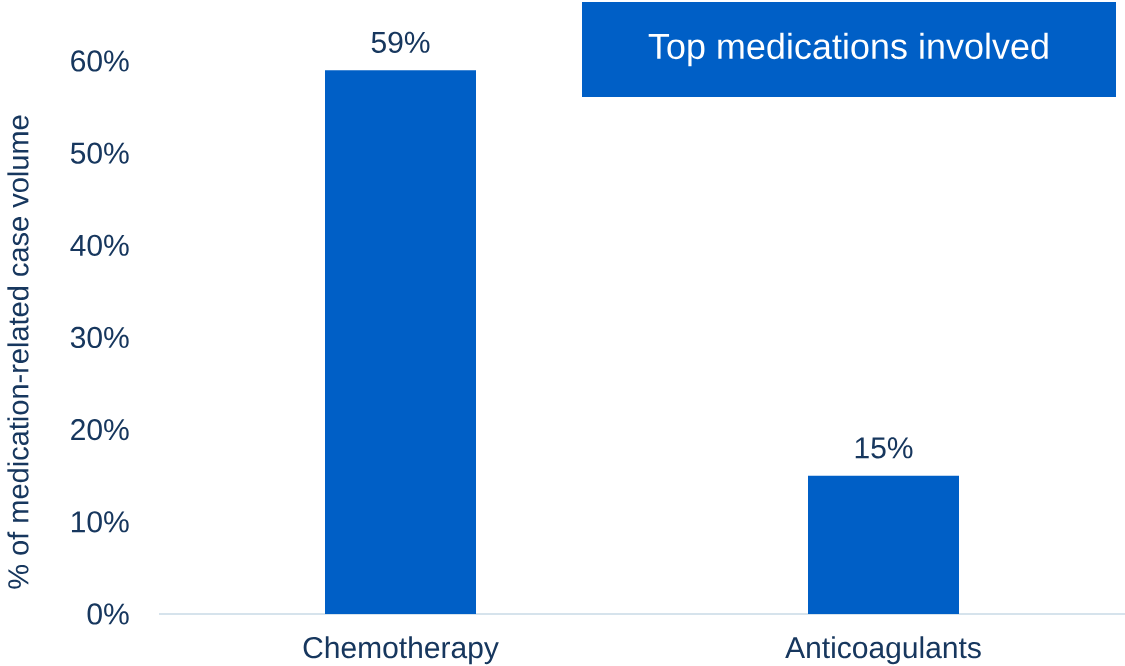  Describe the element at coordinates (400, 42) in the screenshot. I see `data-label: 59%` at that location.